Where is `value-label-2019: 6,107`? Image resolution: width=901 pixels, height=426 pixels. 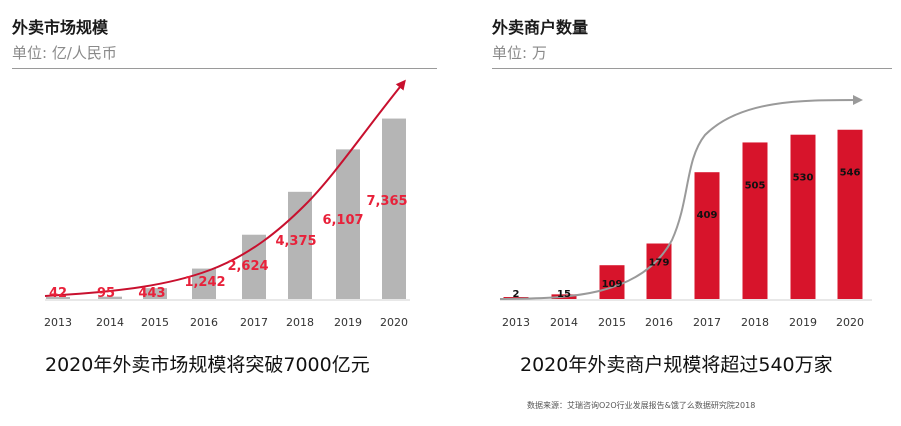 value-label-2019: 6,107 is located at coordinates (342, 220).